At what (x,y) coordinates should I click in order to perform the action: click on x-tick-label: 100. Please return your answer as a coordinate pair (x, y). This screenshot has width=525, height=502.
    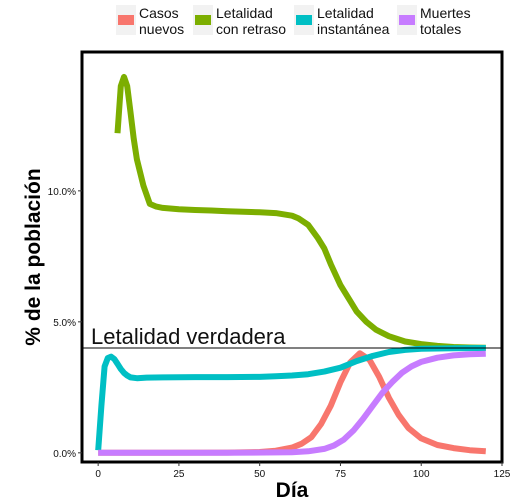
    Looking at the image, I should click on (421, 474).